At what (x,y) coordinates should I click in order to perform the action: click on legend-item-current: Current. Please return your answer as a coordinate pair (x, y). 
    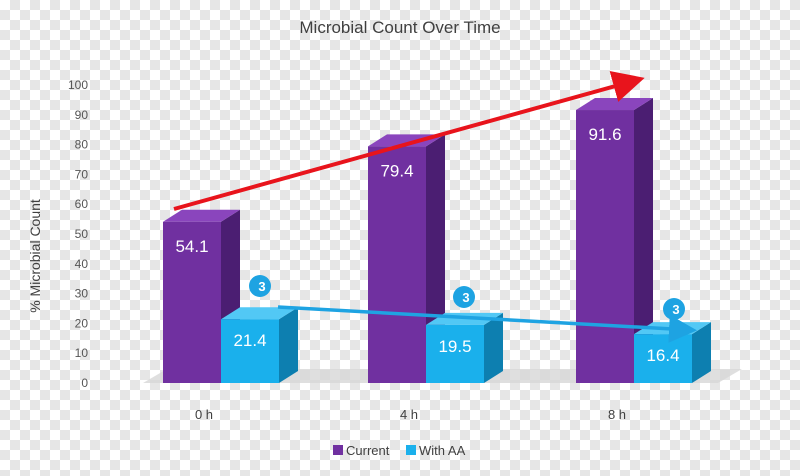
    Looking at the image, I should click on (361, 450).